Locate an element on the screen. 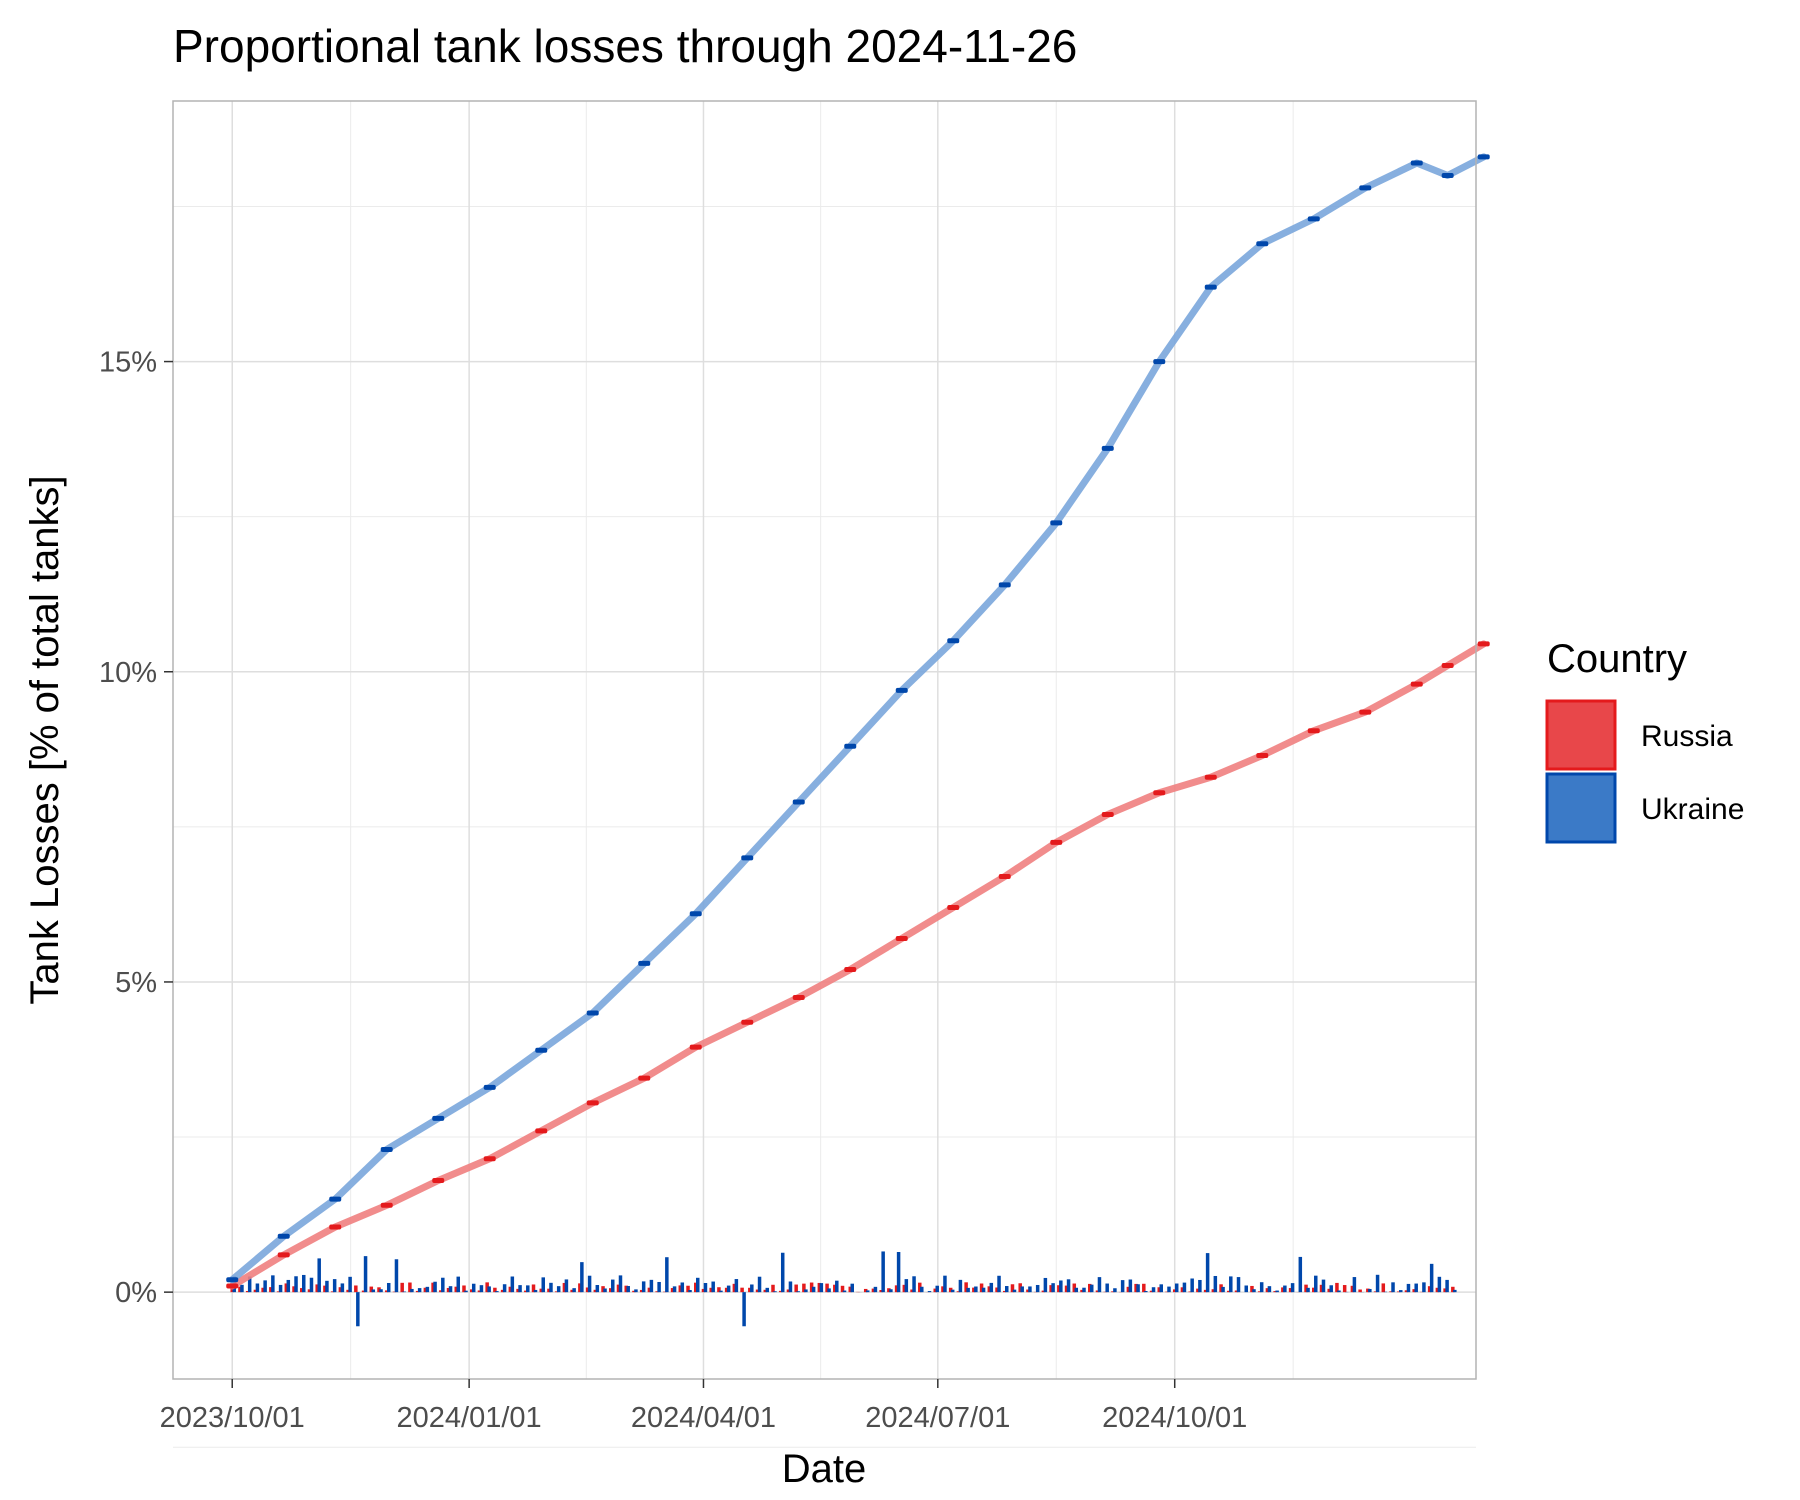 This screenshot has height=1500, width=1800. y-tick-label: 5% is located at coordinates (136, 983).